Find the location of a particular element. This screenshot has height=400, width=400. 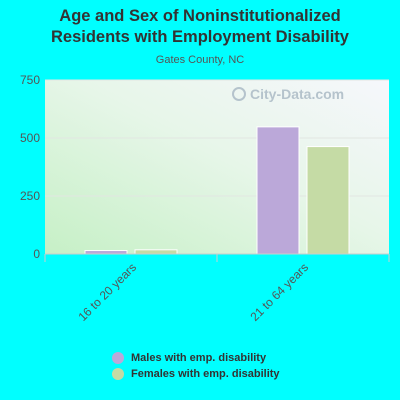

magnifier-icon is located at coordinates (239, 94).